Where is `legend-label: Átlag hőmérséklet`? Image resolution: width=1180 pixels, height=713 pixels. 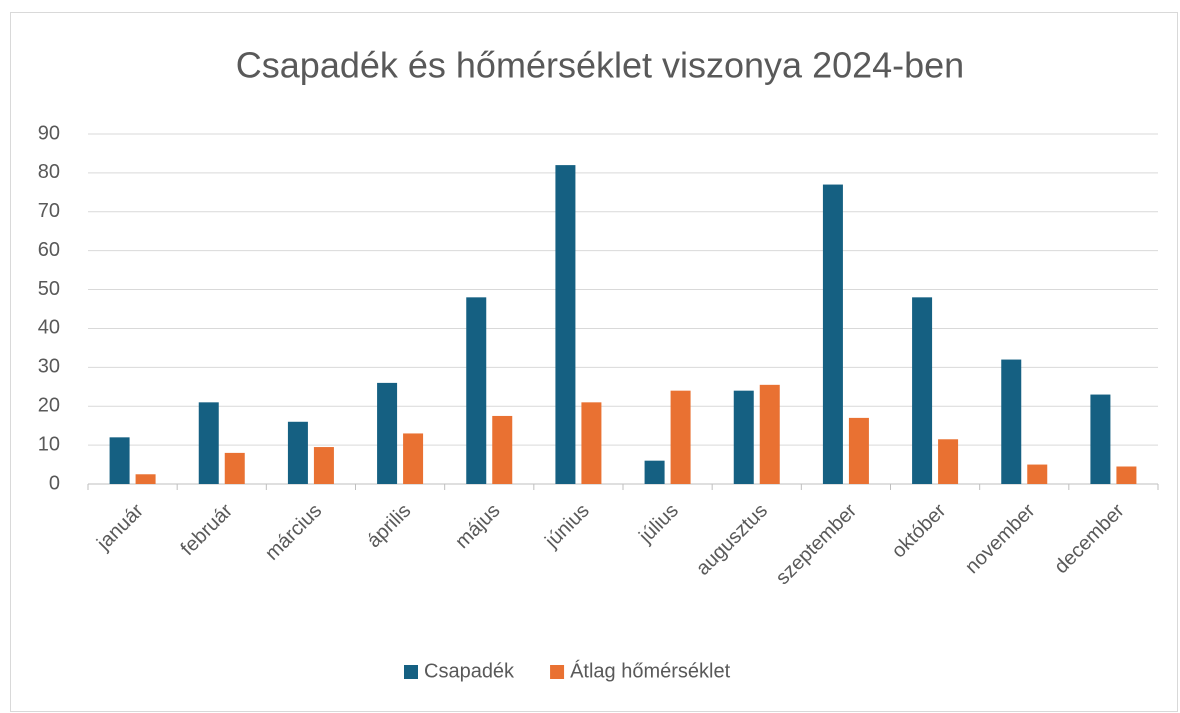
legend-label: Átlag hőmérséklet is located at coordinates (650, 670).